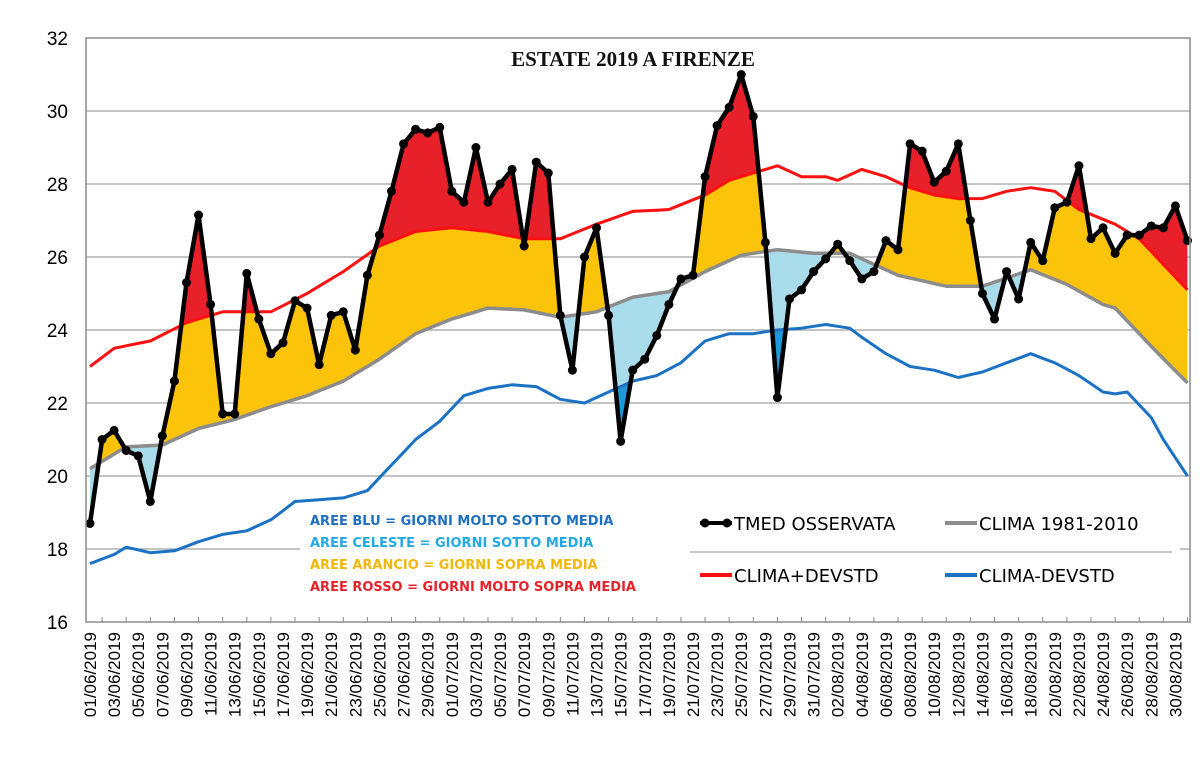  Describe the element at coordinates (1079, 674) in the screenshot. I see `x-tick-label: 22/08/2019` at that location.